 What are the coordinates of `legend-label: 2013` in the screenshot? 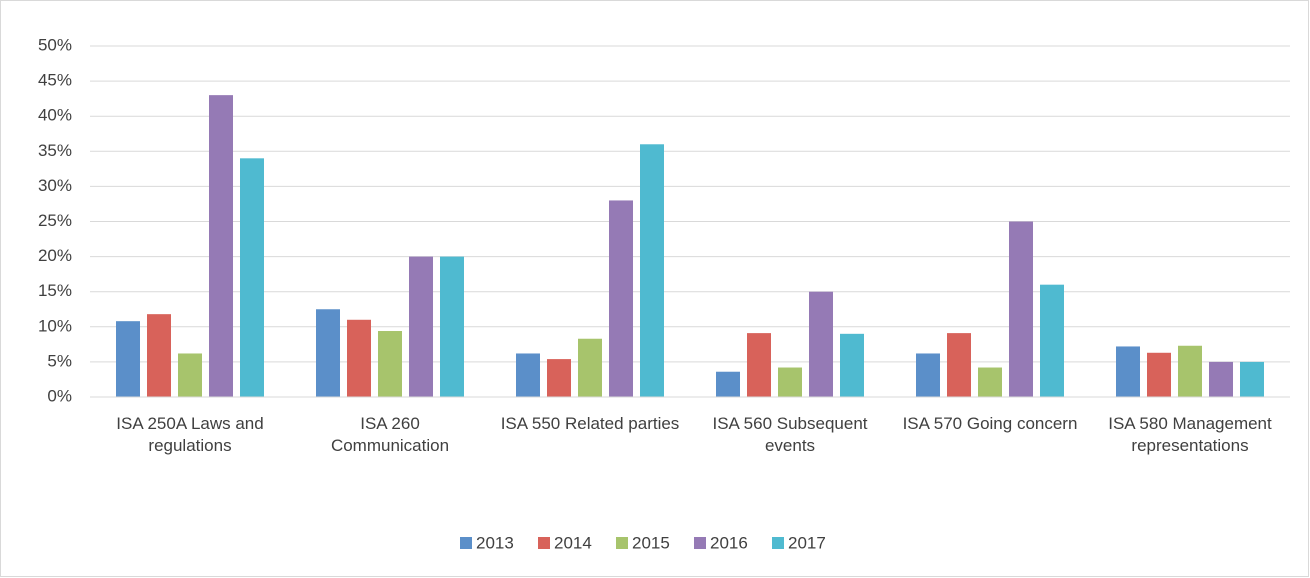 It's located at (495, 542).